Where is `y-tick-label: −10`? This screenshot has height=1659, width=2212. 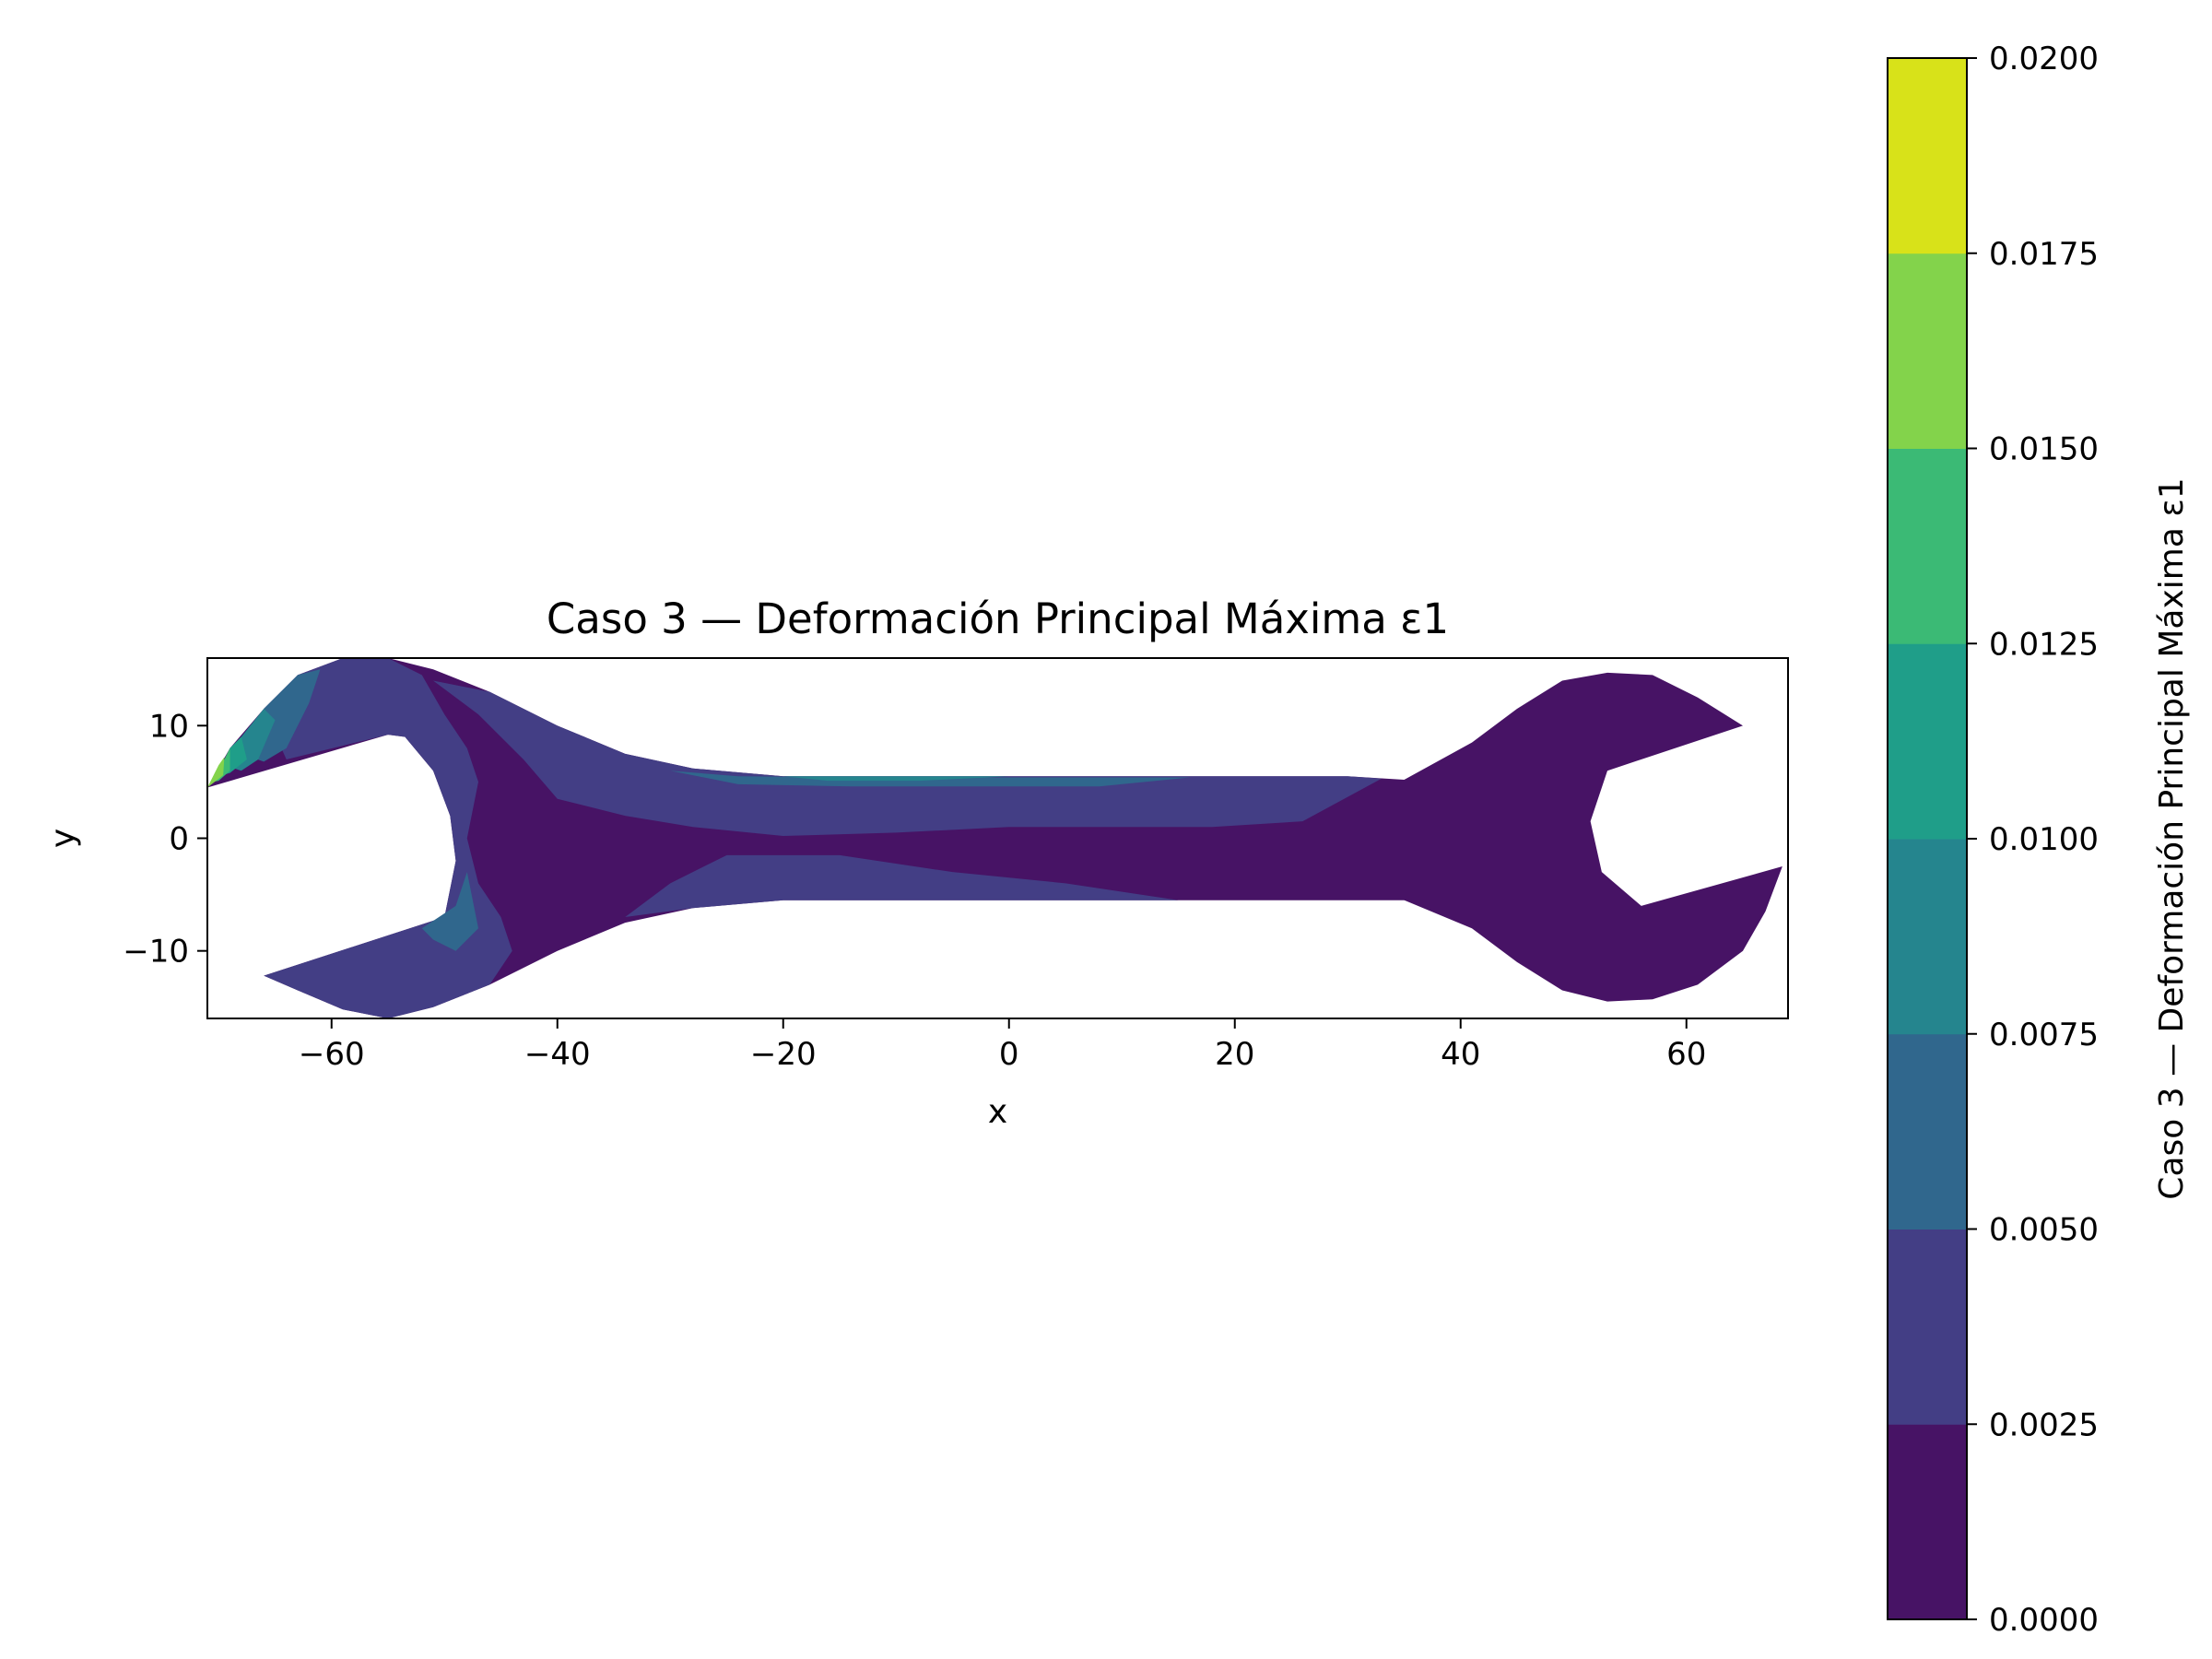 y-tick-label: −10 is located at coordinates (156, 952).